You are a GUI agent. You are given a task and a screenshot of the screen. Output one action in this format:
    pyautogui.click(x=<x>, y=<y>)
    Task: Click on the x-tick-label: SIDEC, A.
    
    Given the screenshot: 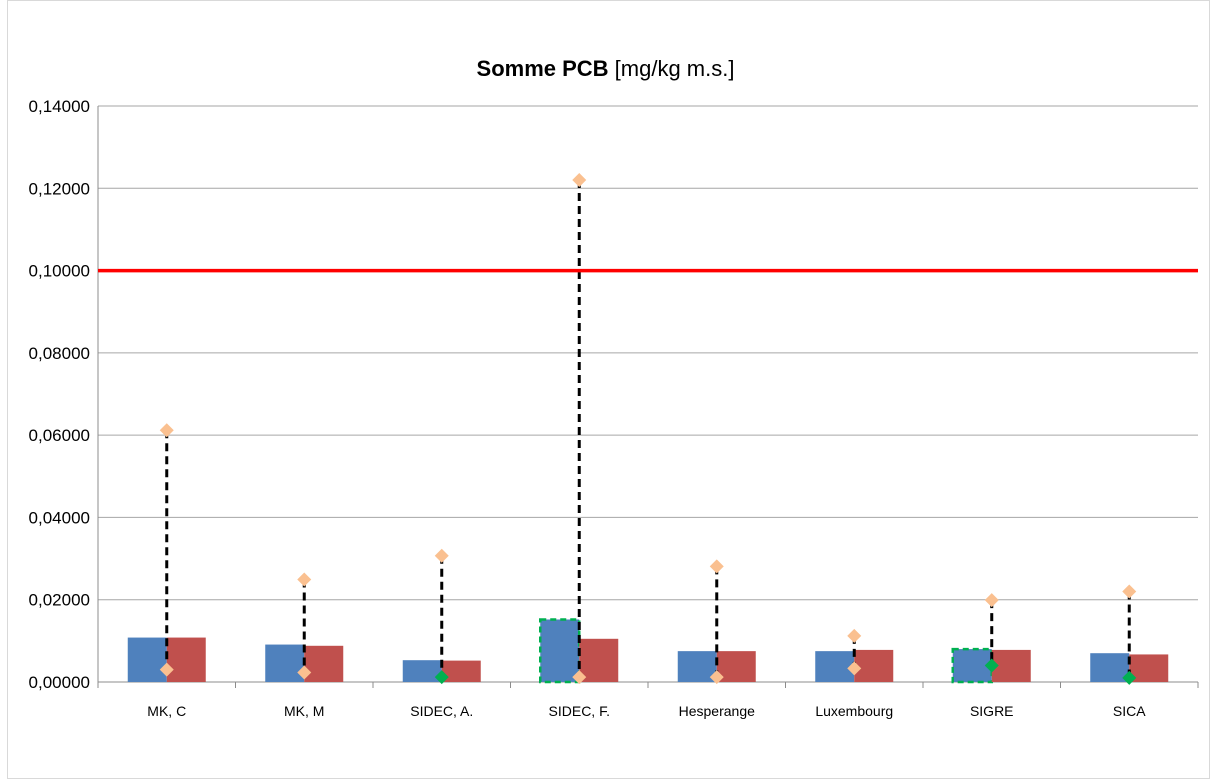 What is the action you would take?
    pyautogui.click(x=441, y=711)
    